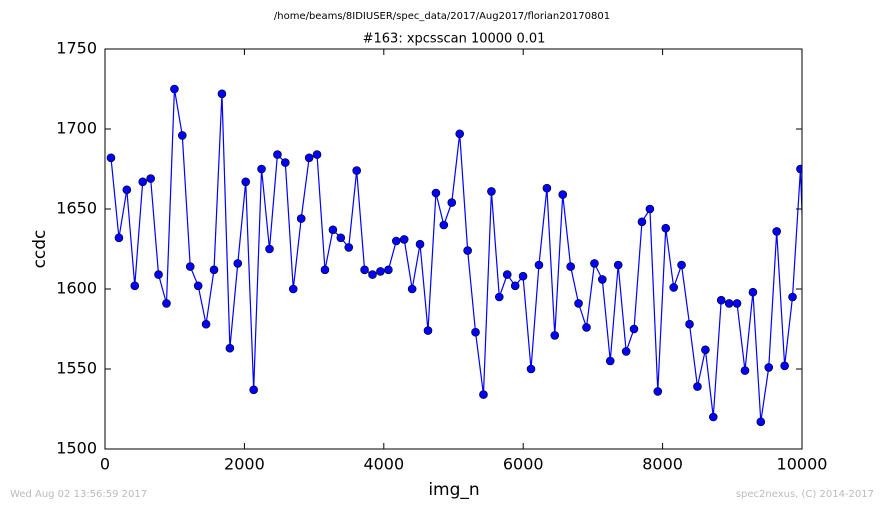 The width and height of the screenshot is (884, 509). Describe the element at coordinates (76, 288) in the screenshot. I see `y-tick-label: 1600` at that location.